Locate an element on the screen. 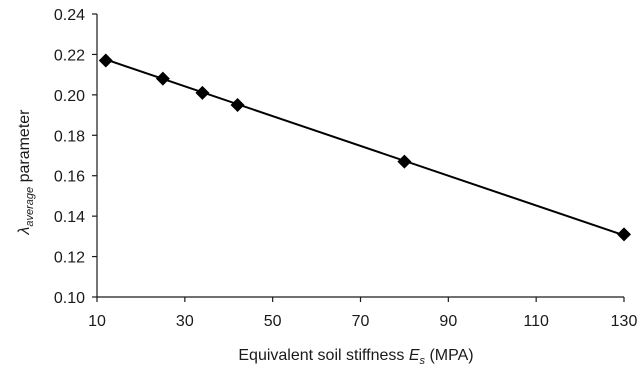 The height and width of the screenshot is (365, 641). x-axis-title-subscript: s is located at coordinates (423, 360).